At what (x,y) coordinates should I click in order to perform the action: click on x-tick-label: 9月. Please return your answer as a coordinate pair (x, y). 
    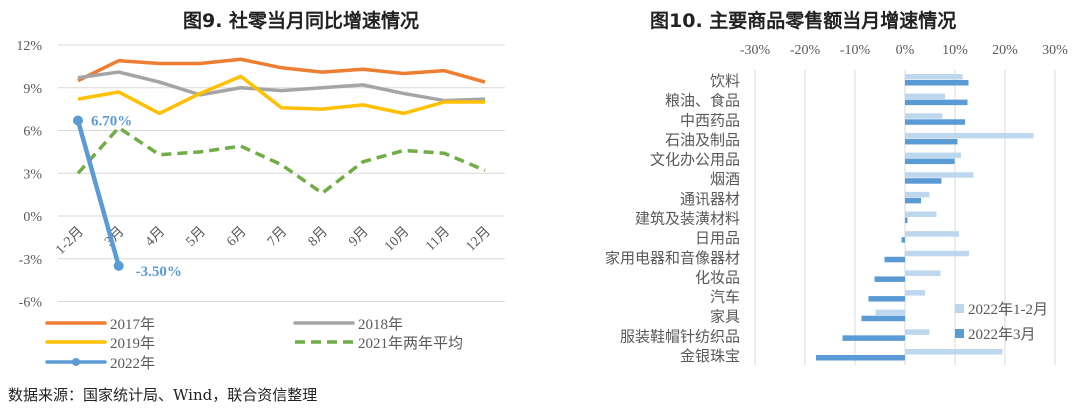
    Looking at the image, I should click on (359, 237).